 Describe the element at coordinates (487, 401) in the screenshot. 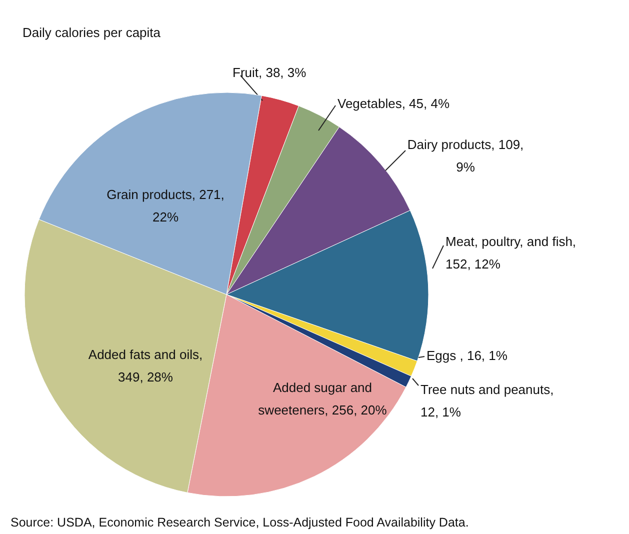

I see `slice-label: Tree nuts and peanuts, 12, 1%` at that location.